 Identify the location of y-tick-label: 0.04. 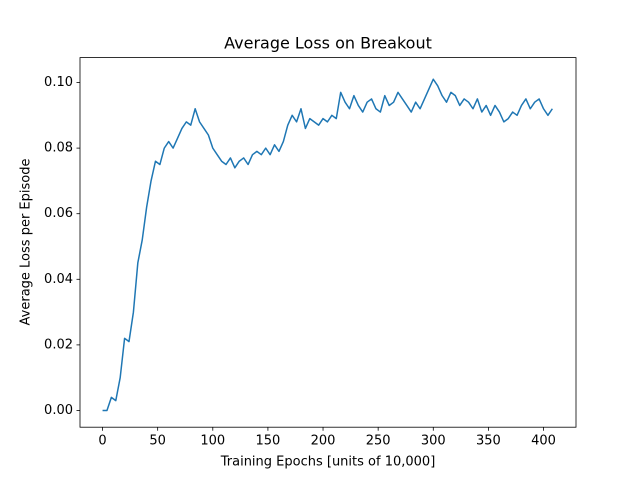
(58, 279).